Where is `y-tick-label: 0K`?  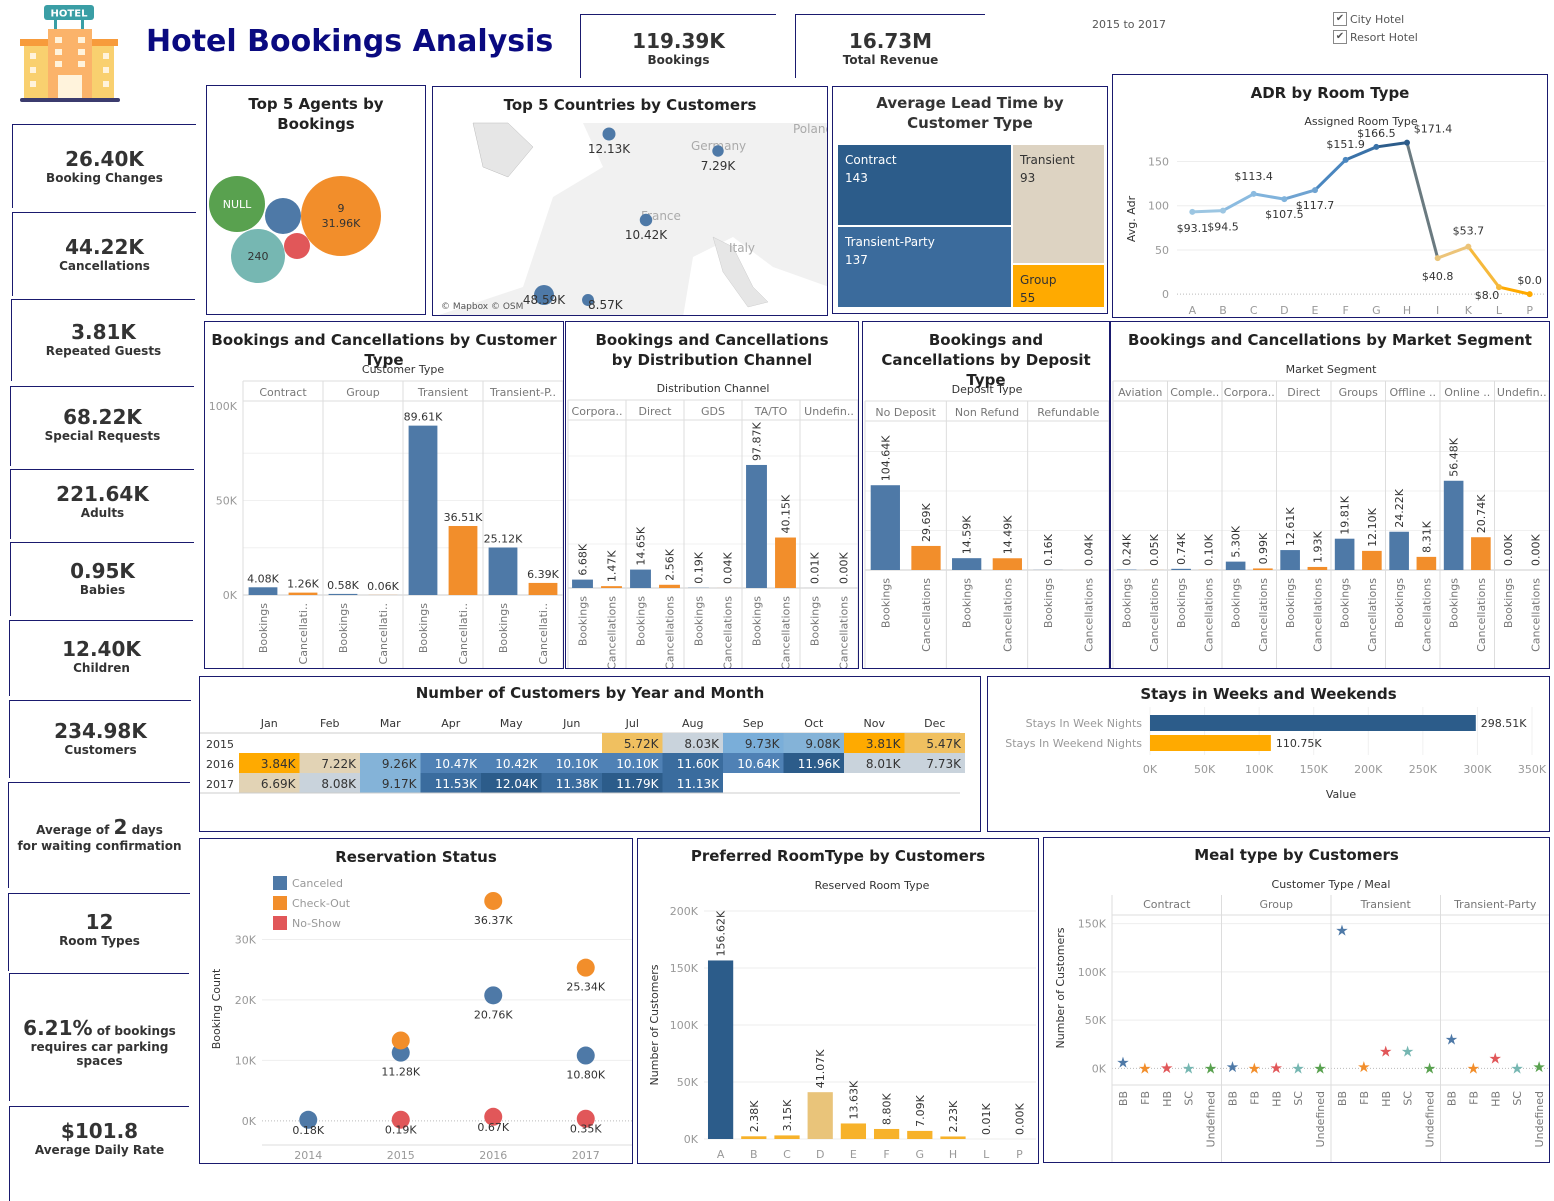 y-tick-label: 0K is located at coordinates (691, 1139).